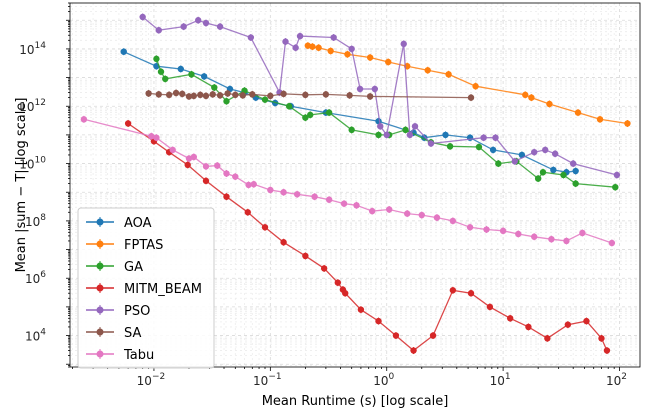 Image resolution: width=651 pixels, height=417 pixels. What do you see at coordinates (467, 85) in the screenshot?
I see `series-fptas` at bounding box center [467, 85].